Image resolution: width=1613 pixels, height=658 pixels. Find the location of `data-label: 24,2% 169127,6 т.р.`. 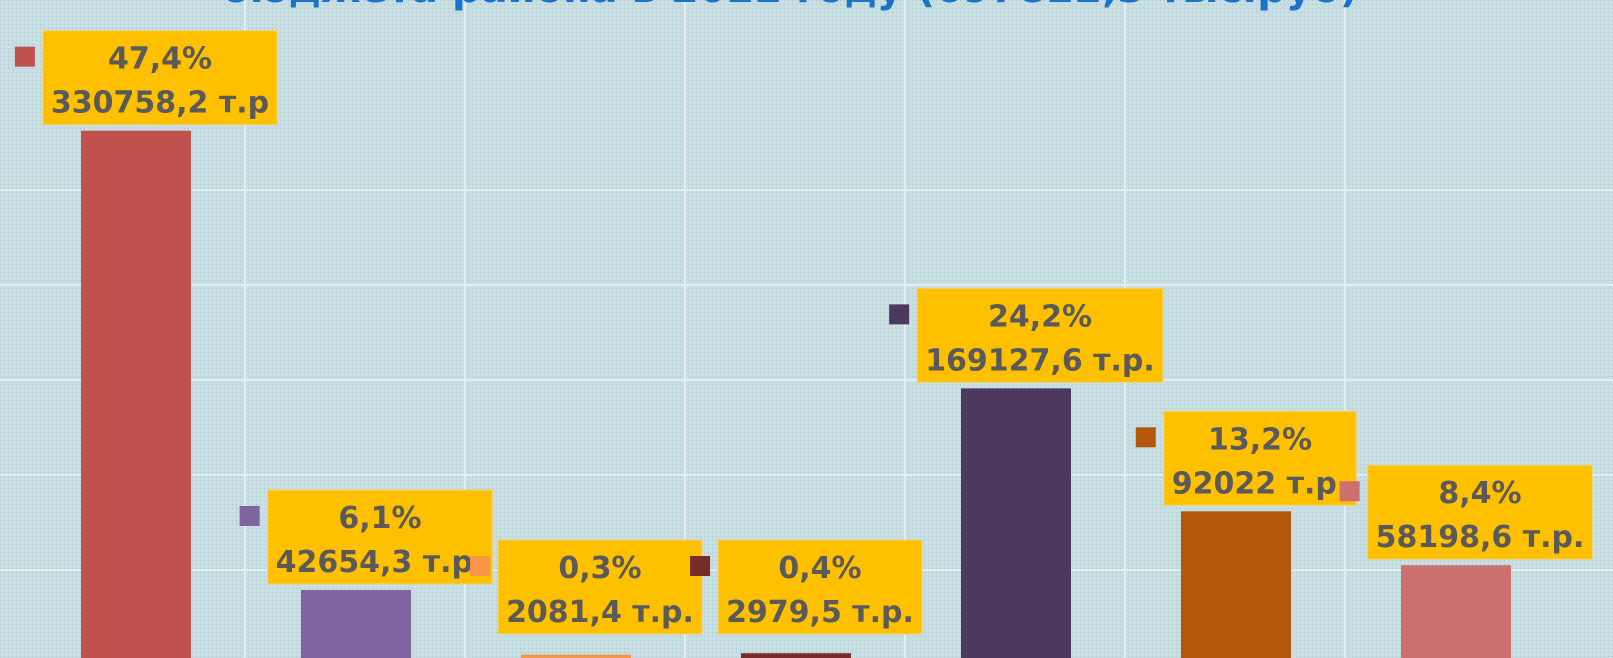

data-label: 24,2% 169127,6 т.р. is located at coordinates (1026, 335).